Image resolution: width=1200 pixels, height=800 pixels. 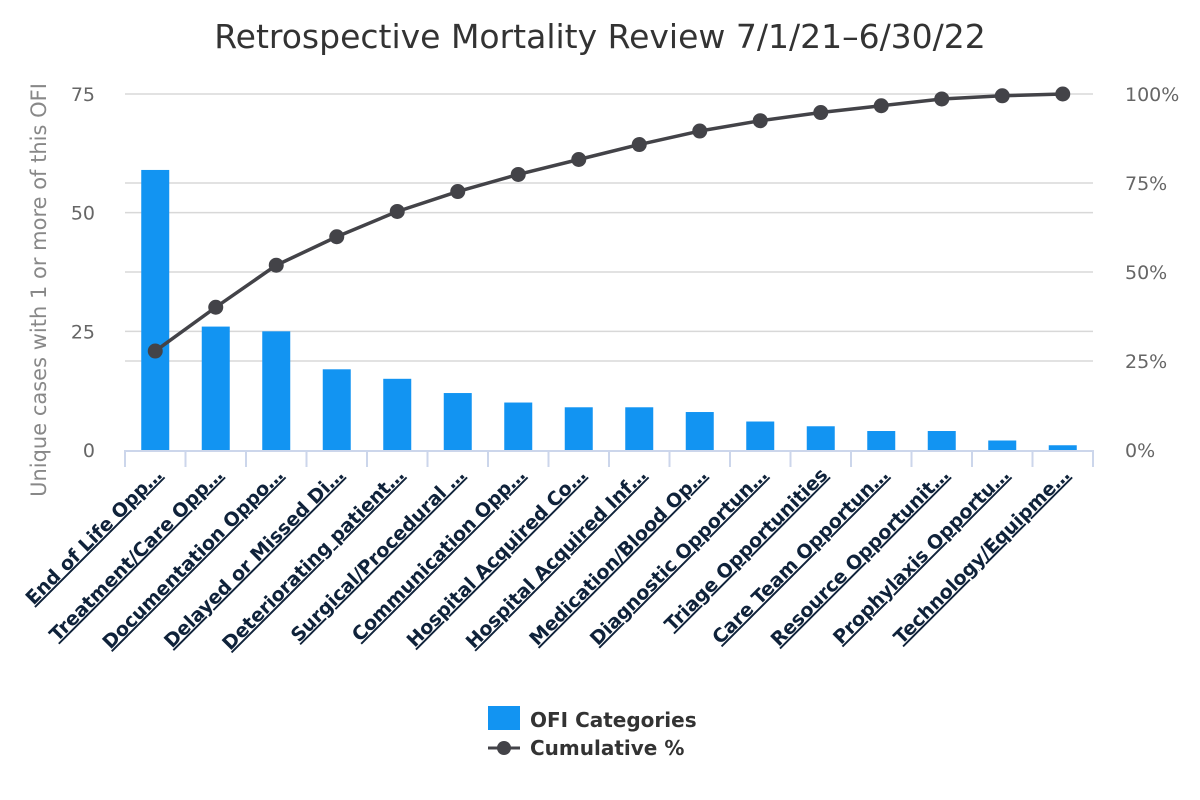 I want to click on legend-item-line: Cumulative %, so click(x=586, y=748).